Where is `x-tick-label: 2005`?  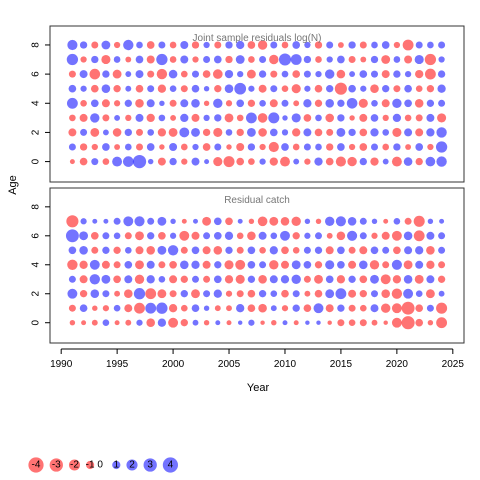
x-tick-label: 2005 is located at coordinates (229, 364).